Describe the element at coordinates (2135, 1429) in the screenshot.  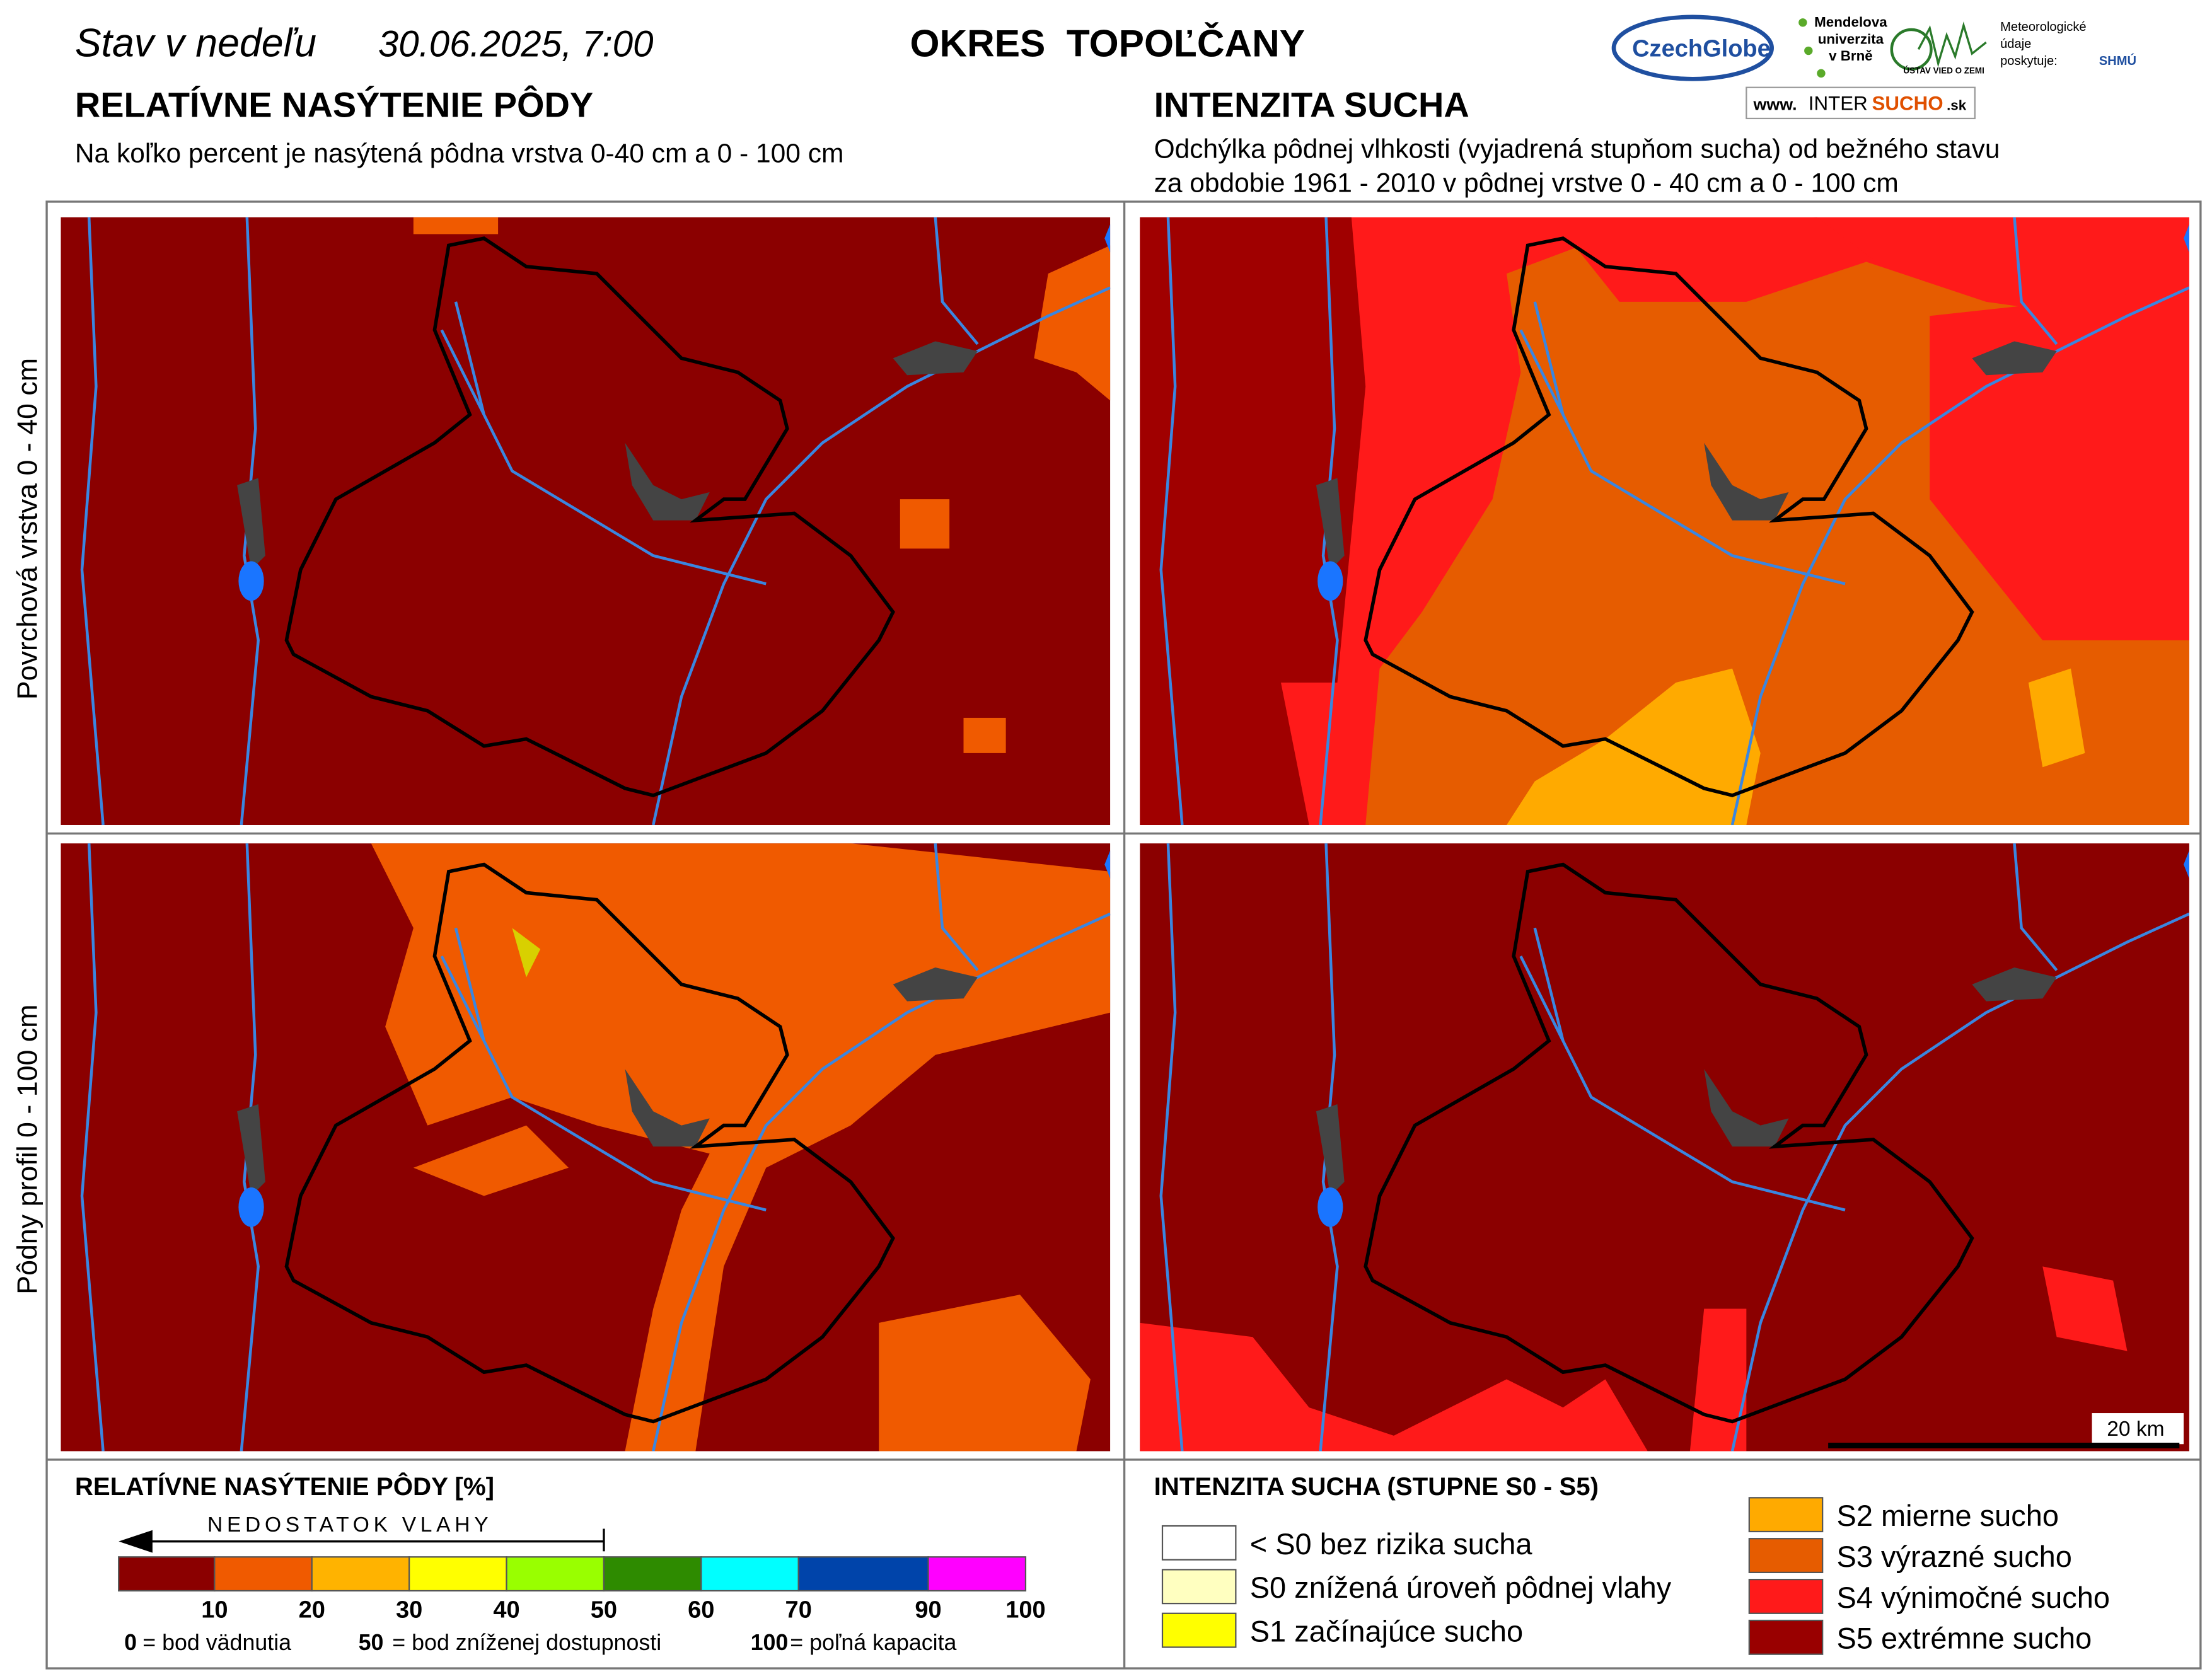
I see `scale-label: 20 km` at that location.